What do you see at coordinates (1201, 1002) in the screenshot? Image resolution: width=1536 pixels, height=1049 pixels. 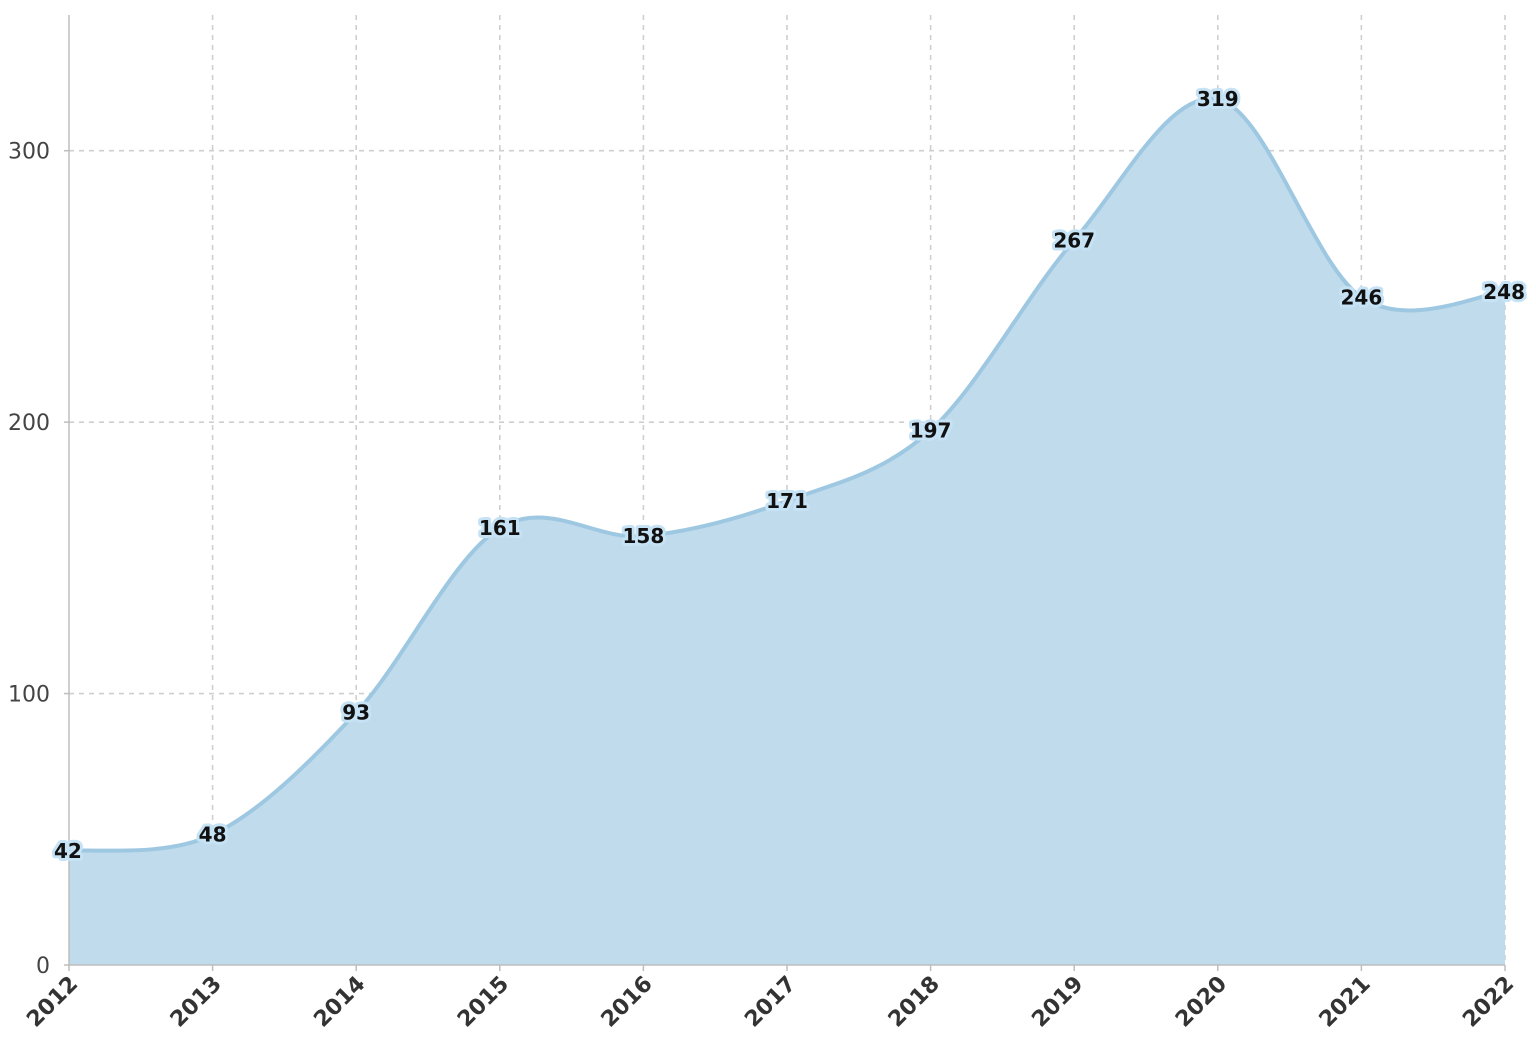 I see `x-tick-label-2020: 2020` at bounding box center [1201, 1002].